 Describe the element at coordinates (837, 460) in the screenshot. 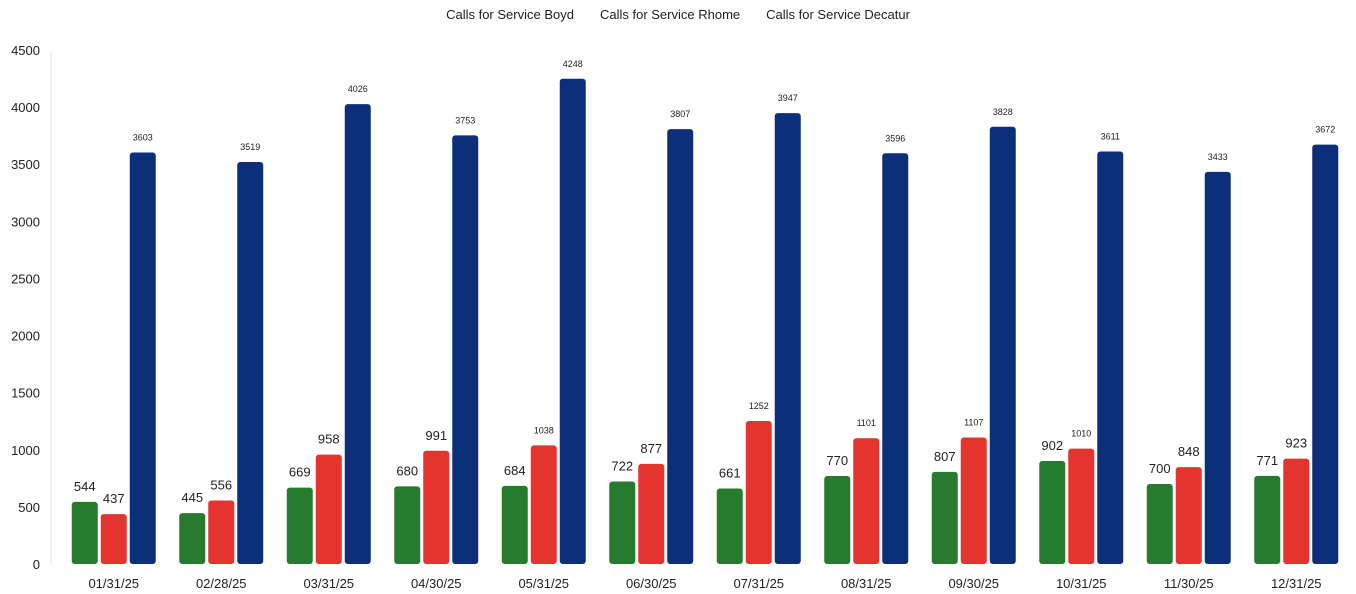

I see `data-label: 770` at that location.